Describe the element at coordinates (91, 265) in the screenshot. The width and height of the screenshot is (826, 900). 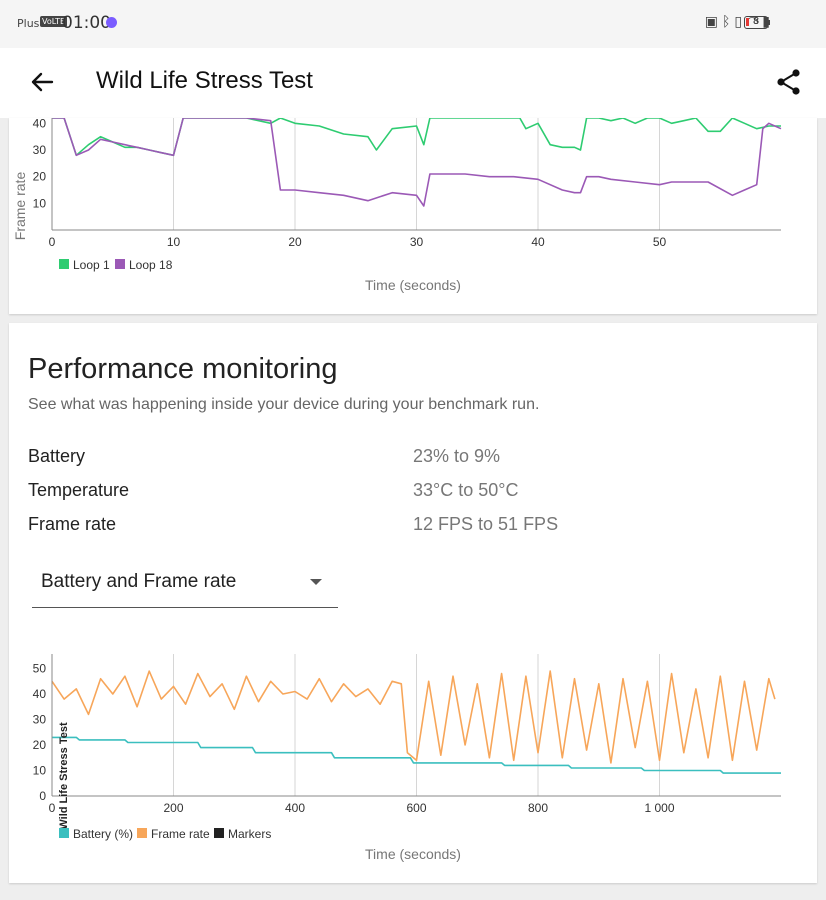
I see `legend-label-loop1: Loop 1` at that location.